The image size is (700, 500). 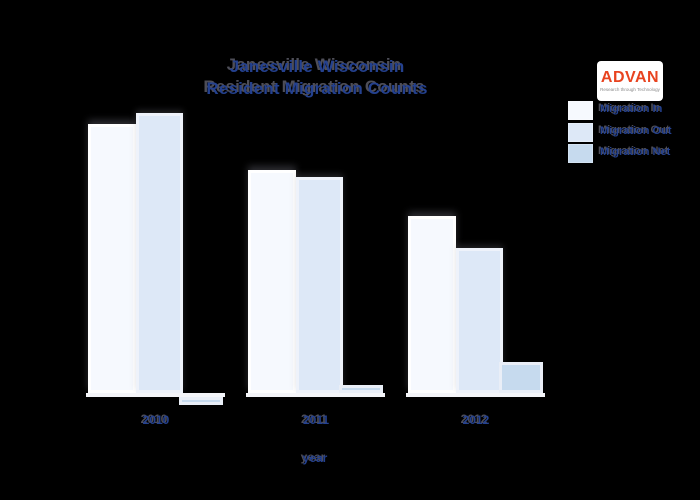 I want to click on bar-migration-net-2011, so click(x=361, y=389).